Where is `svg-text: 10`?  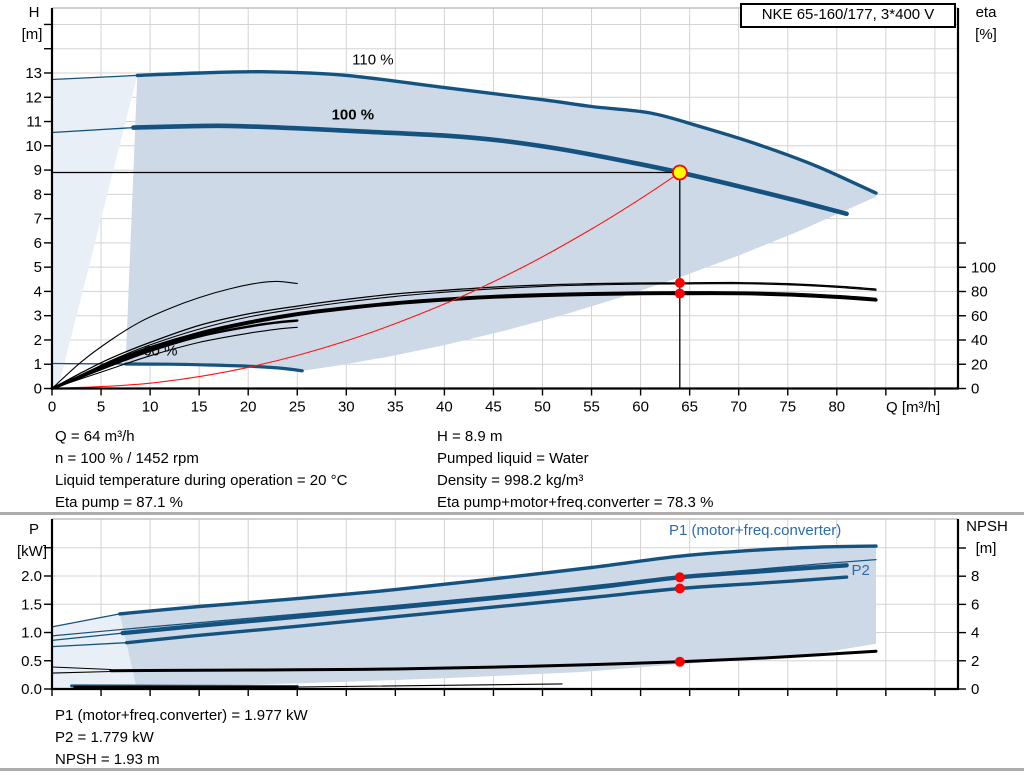
svg-text: 10 is located at coordinates (150, 407).